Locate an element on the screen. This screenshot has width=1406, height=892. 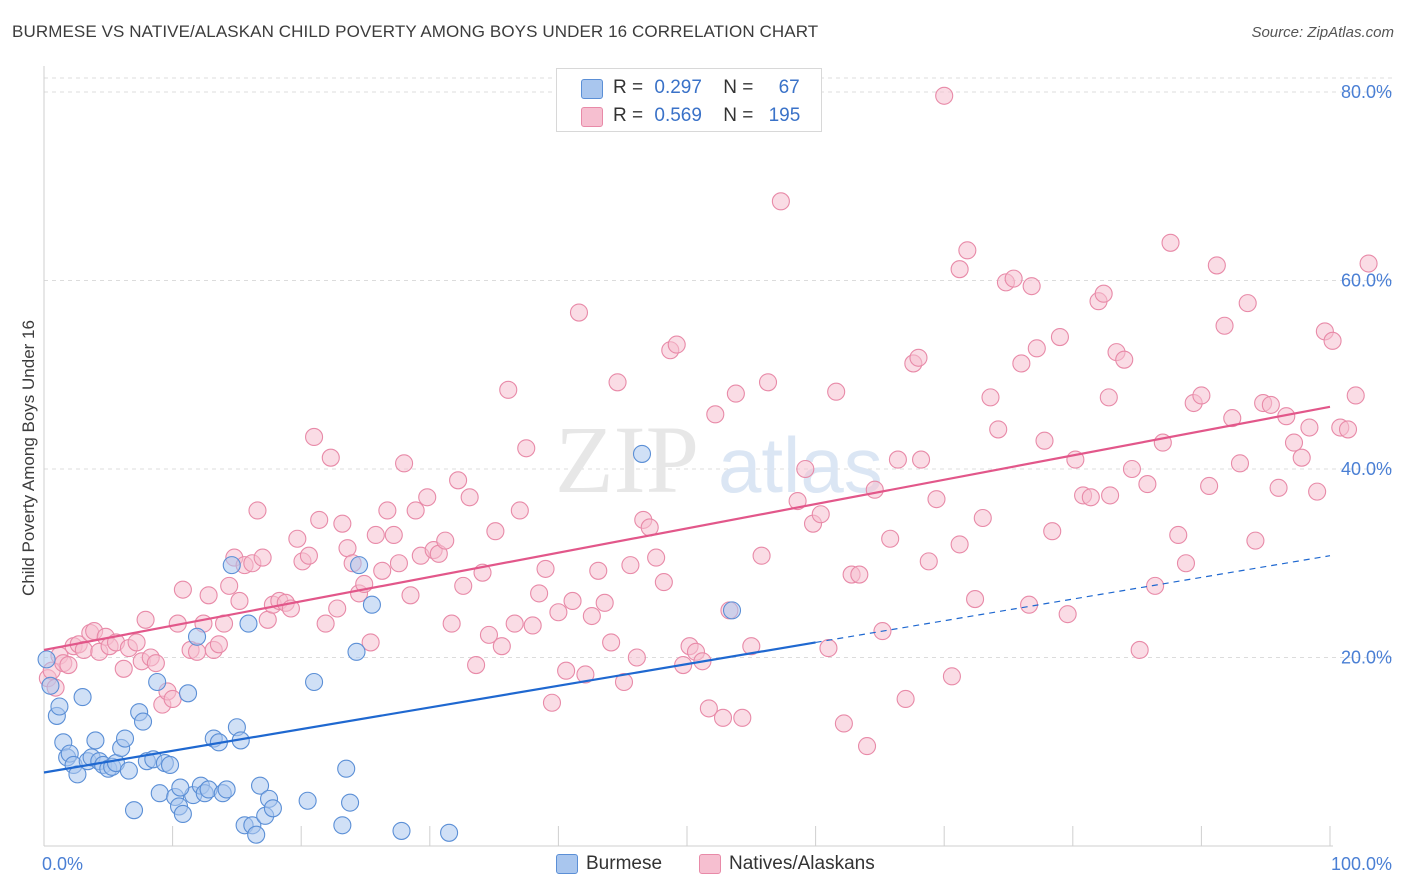
y-tick-label: 80.0% is located at coordinates (1366, 92).